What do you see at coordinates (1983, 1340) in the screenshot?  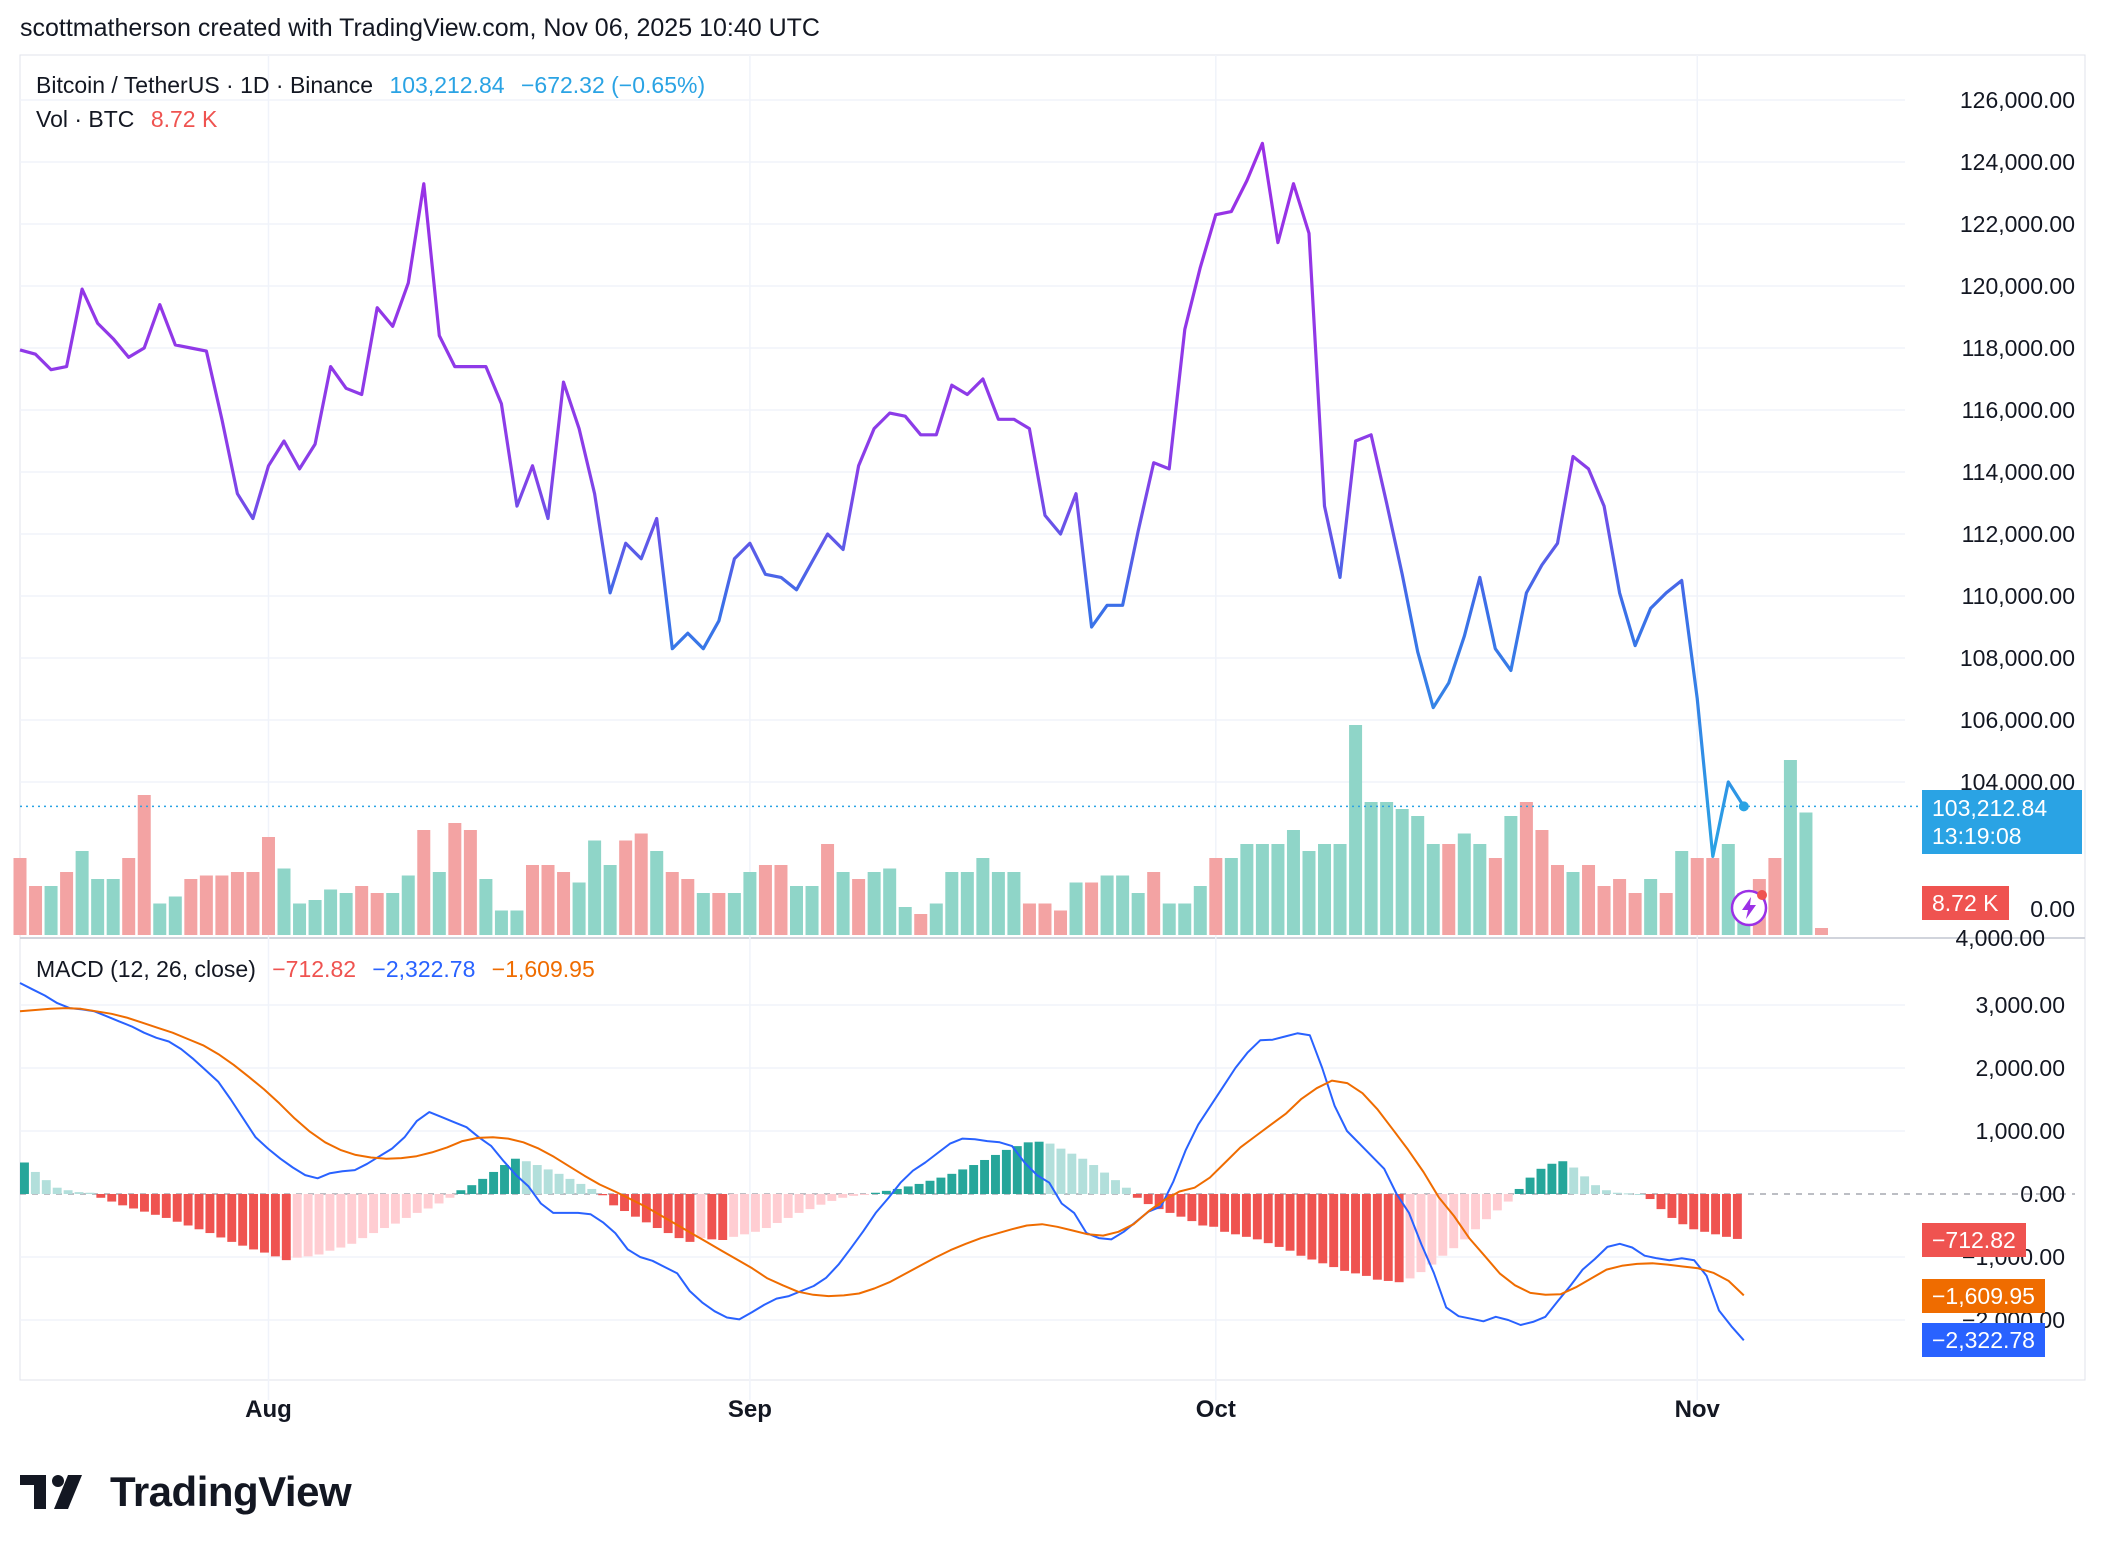 I see `macd-line-tag: −2,322.78` at bounding box center [1983, 1340].